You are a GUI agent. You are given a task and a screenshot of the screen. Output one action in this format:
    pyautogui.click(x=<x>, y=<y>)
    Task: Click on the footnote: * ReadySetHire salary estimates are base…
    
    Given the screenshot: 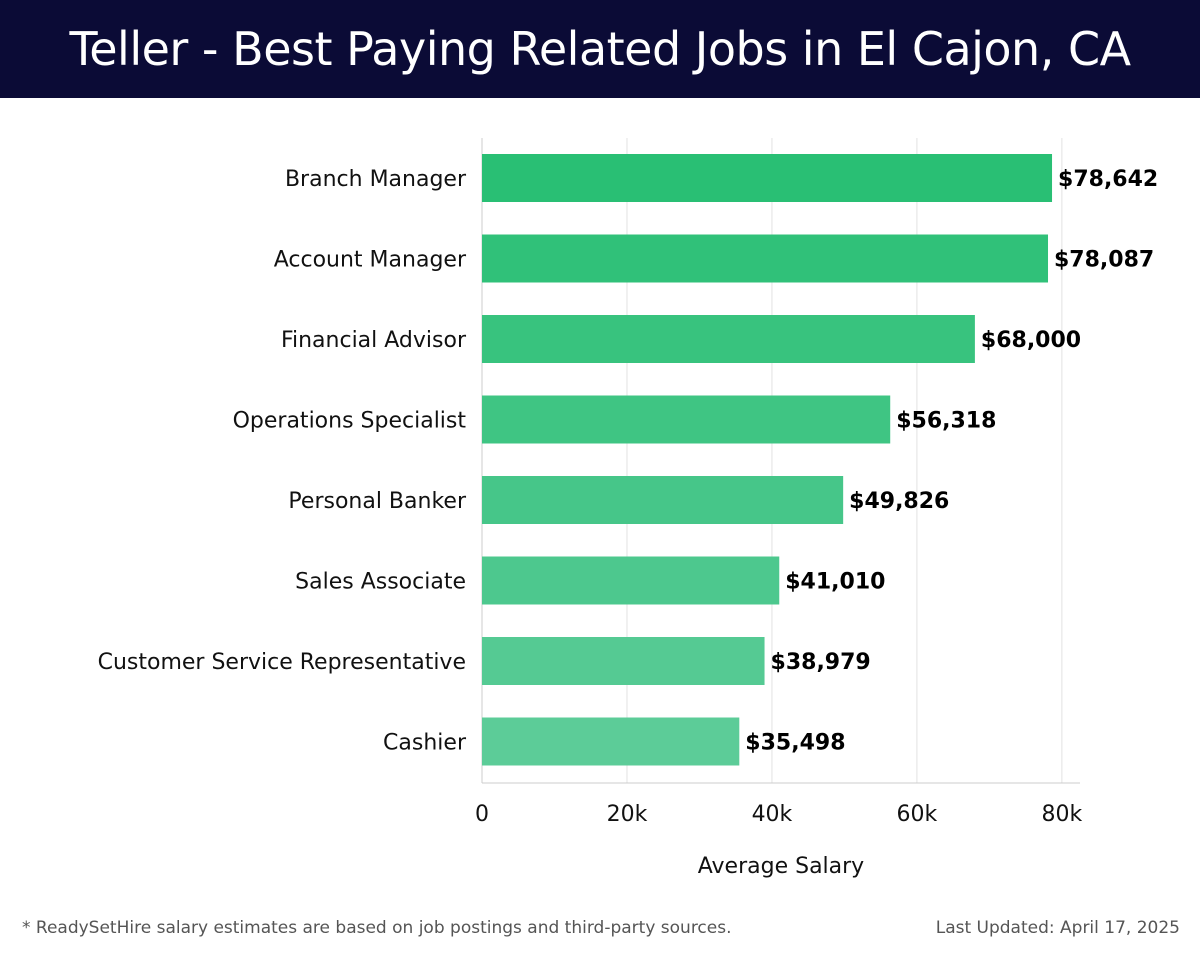 What is the action you would take?
    pyautogui.click(x=377, y=928)
    